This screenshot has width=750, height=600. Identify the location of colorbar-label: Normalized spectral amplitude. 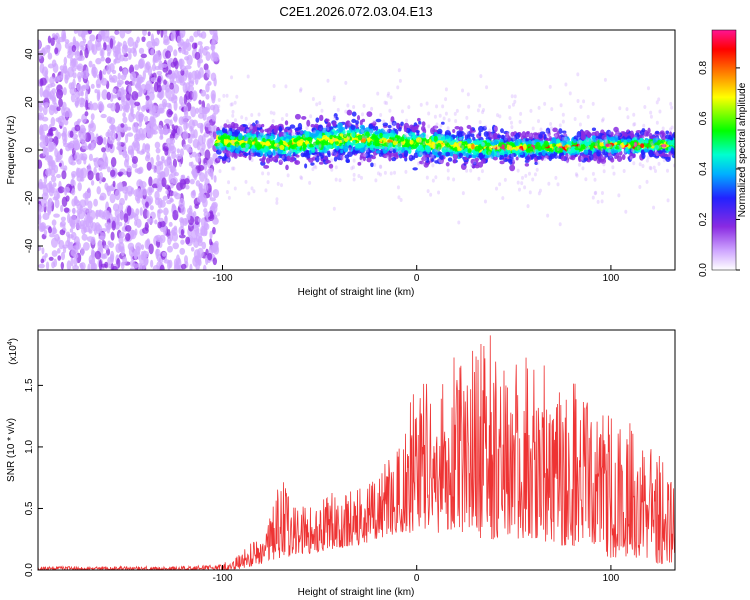
(742, 149).